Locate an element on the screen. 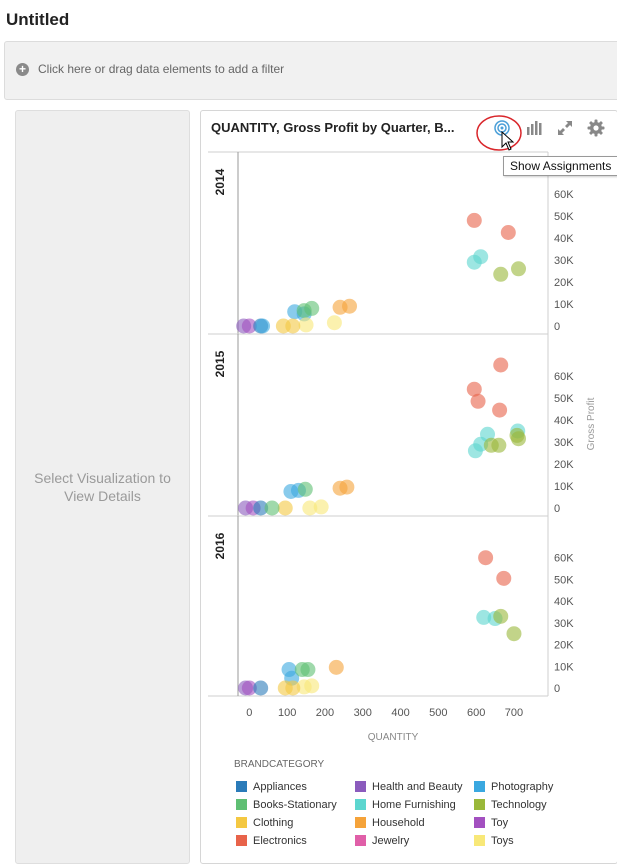  details-panel-placeholder: Select Visualization to View Details is located at coordinates (102, 487).